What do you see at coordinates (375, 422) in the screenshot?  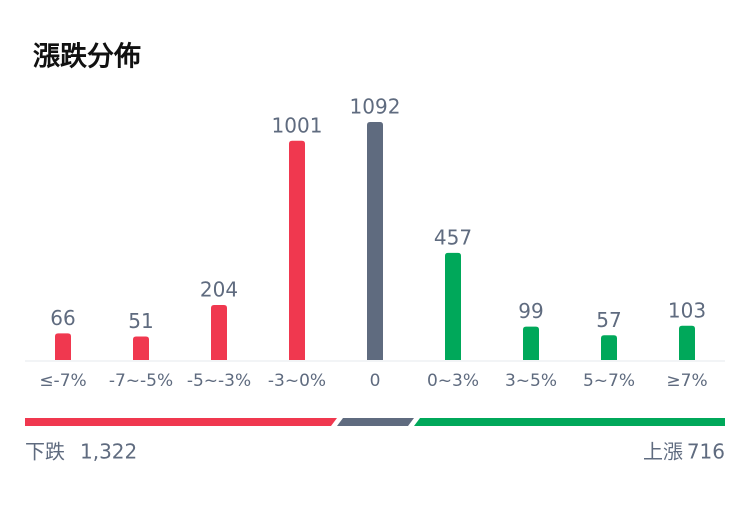 I see `flat-bar` at bounding box center [375, 422].